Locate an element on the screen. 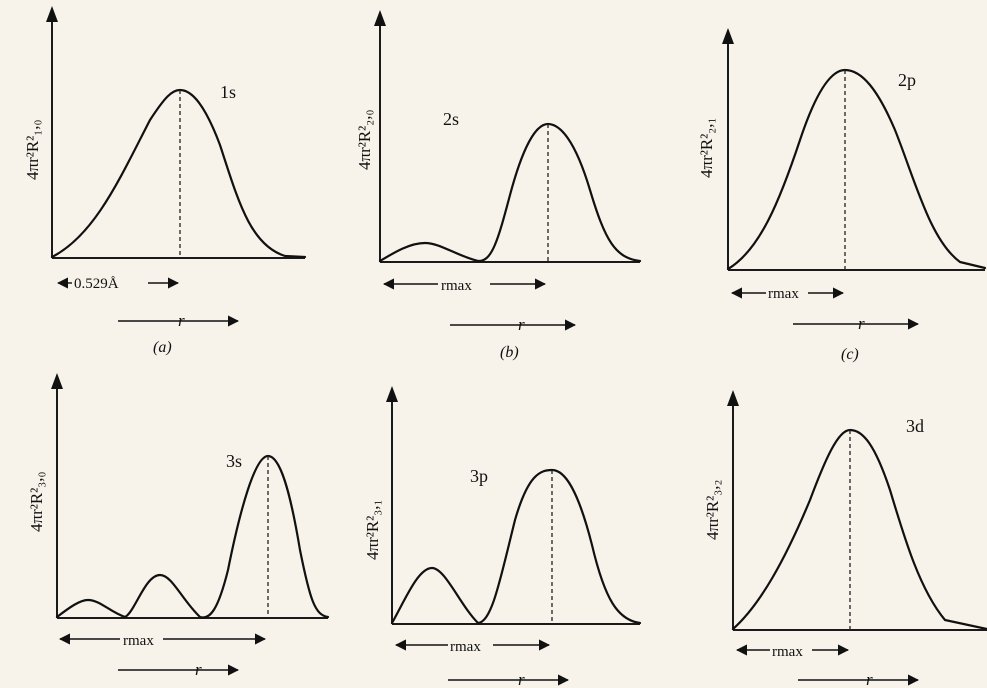 Image resolution: width=987 pixels, height=688 pixels. panel-3d: 3d 4πr²R²₃,₂ rmax r is located at coordinates (845, 539).